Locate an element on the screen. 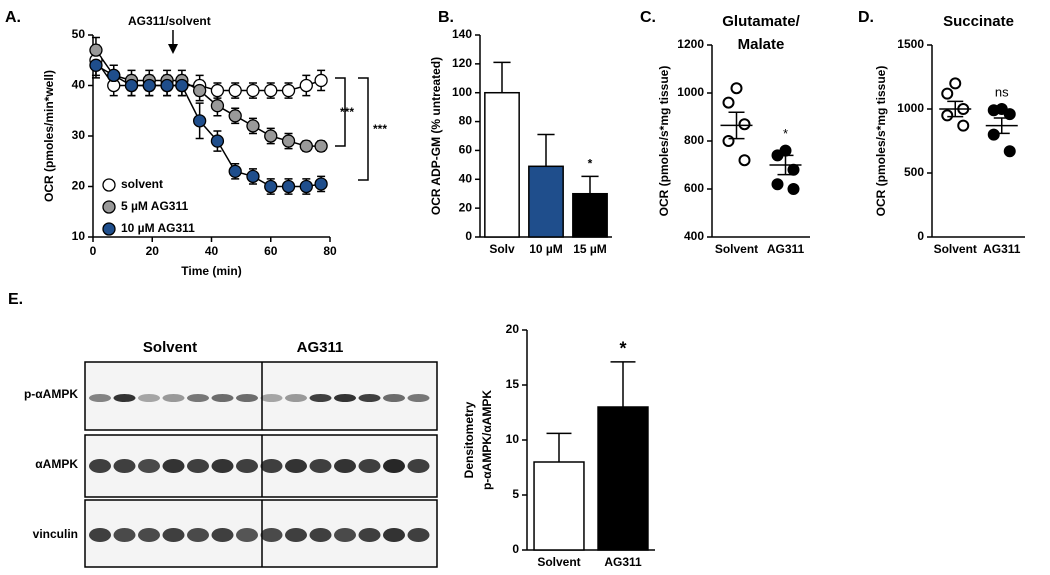  y-tick-label: 60 is located at coordinates (466, 150).